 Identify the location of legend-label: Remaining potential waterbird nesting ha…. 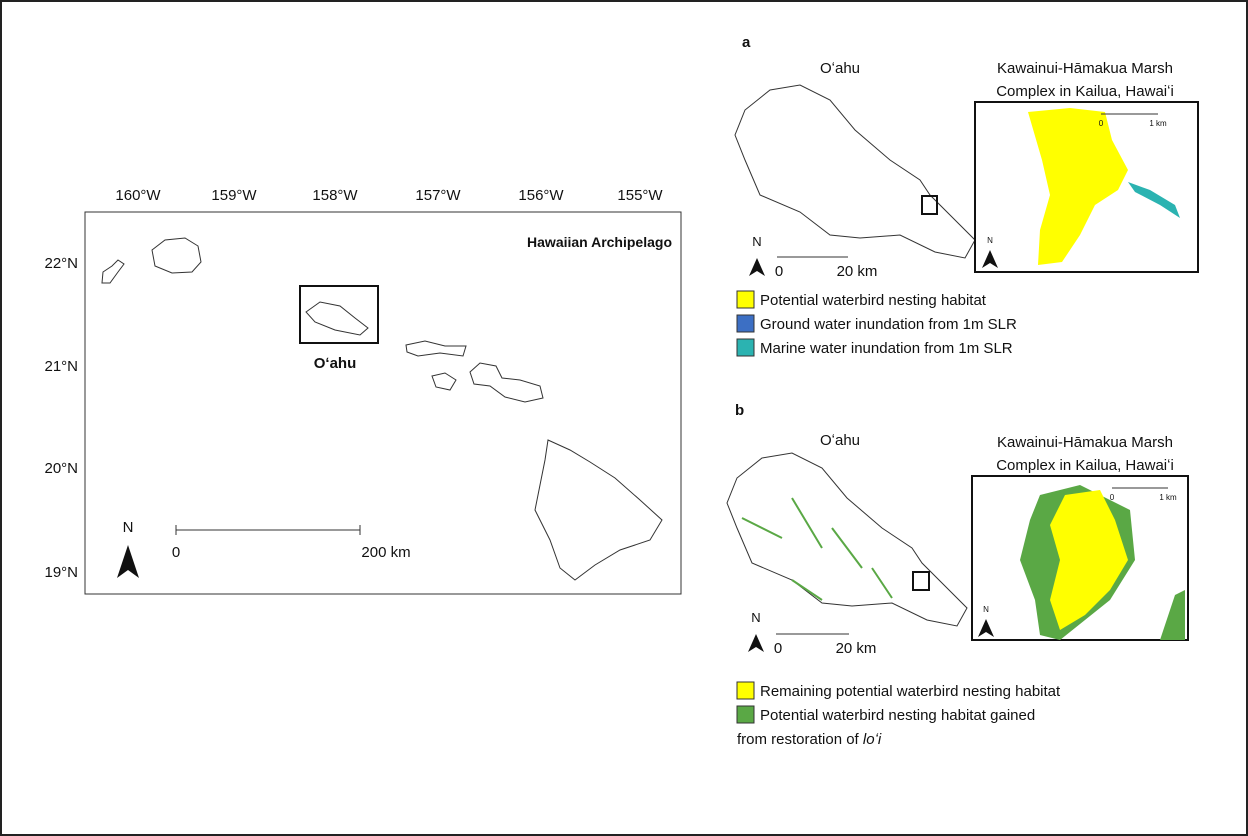
(910, 691).